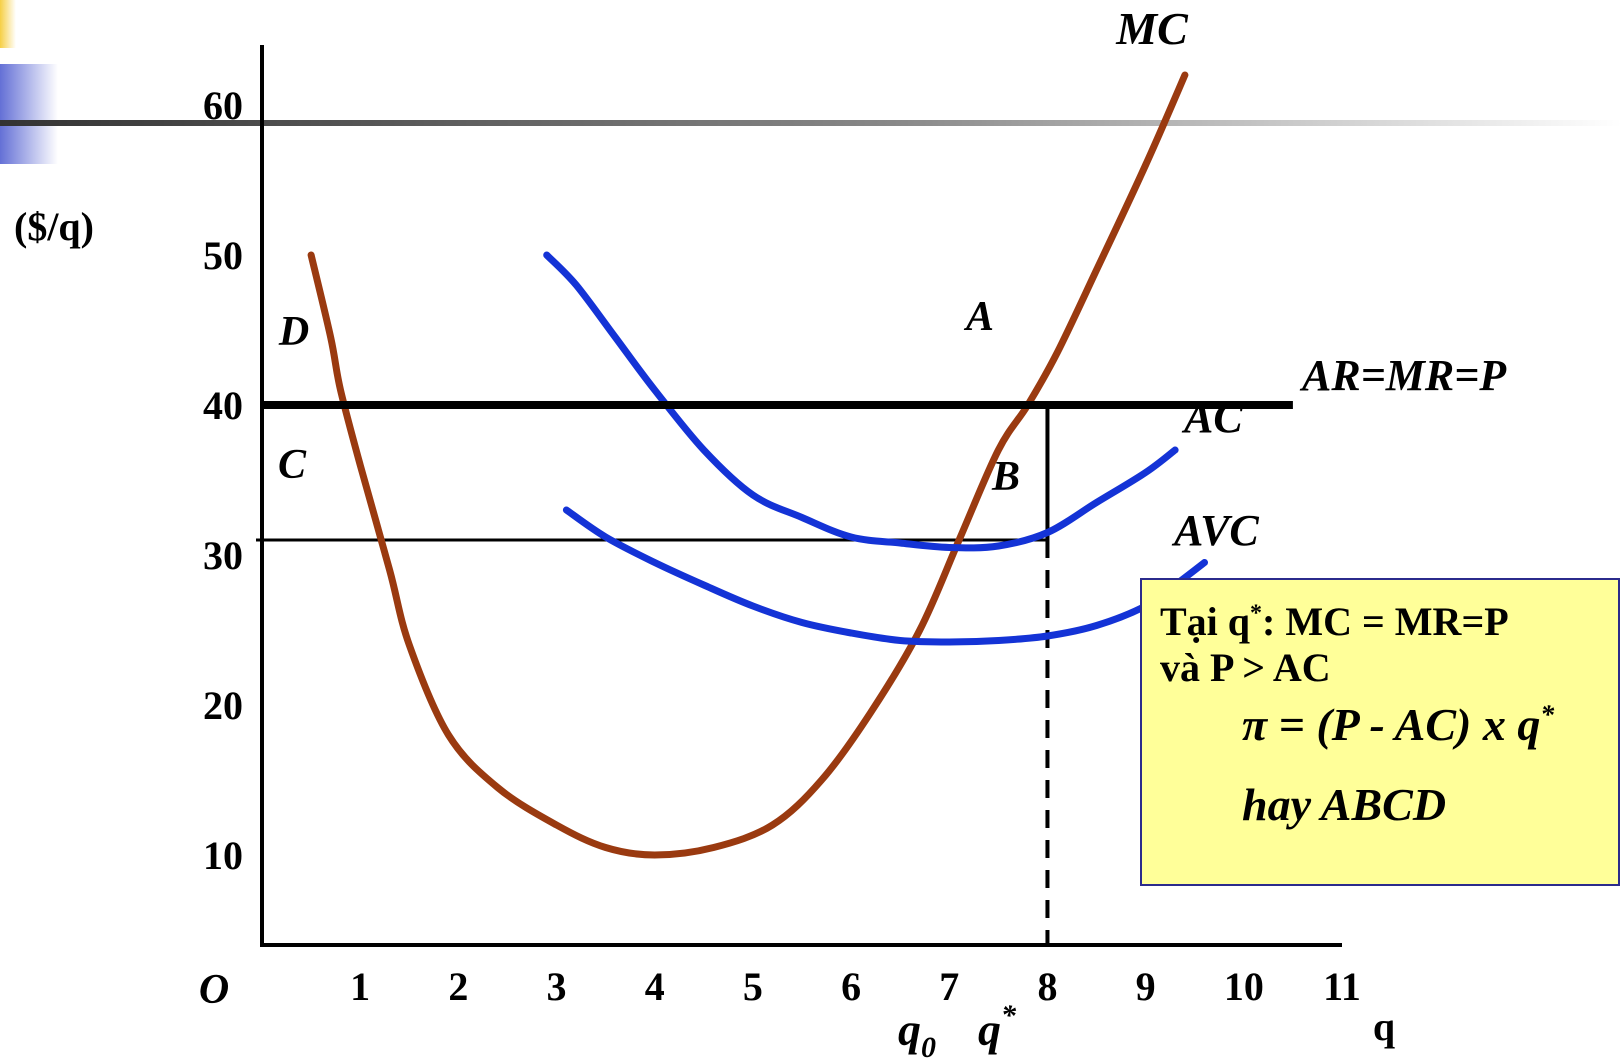 The width and height of the screenshot is (1622, 1060). Describe the element at coordinates (223, 405) in the screenshot. I see `y-tick-label: 40` at that location.